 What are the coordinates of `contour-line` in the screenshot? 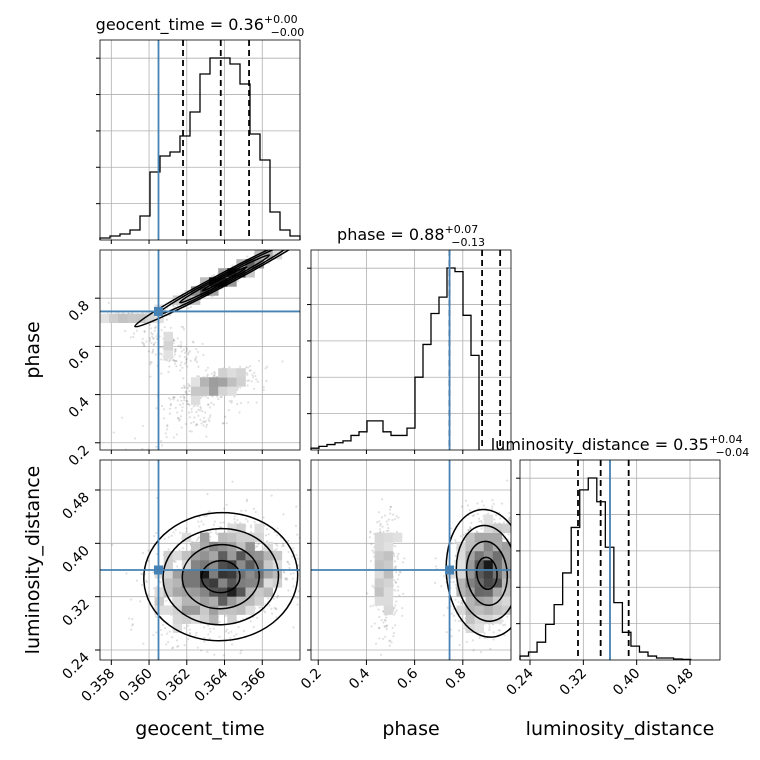 It's located at (224, 279).